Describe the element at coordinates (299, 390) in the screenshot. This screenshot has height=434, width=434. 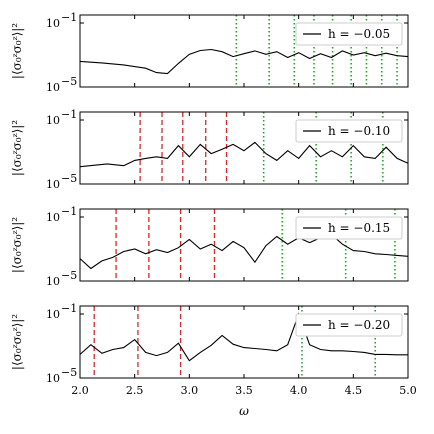
I see `x-tick-label: 4.0` at that location.